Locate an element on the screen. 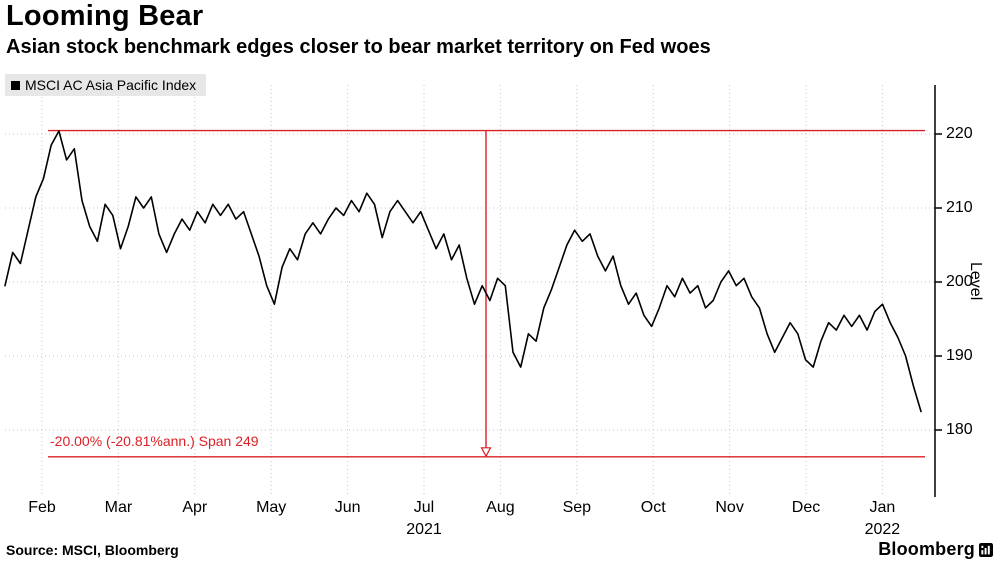 The image size is (1003, 564). x-tick-label: Nov is located at coordinates (729, 507).